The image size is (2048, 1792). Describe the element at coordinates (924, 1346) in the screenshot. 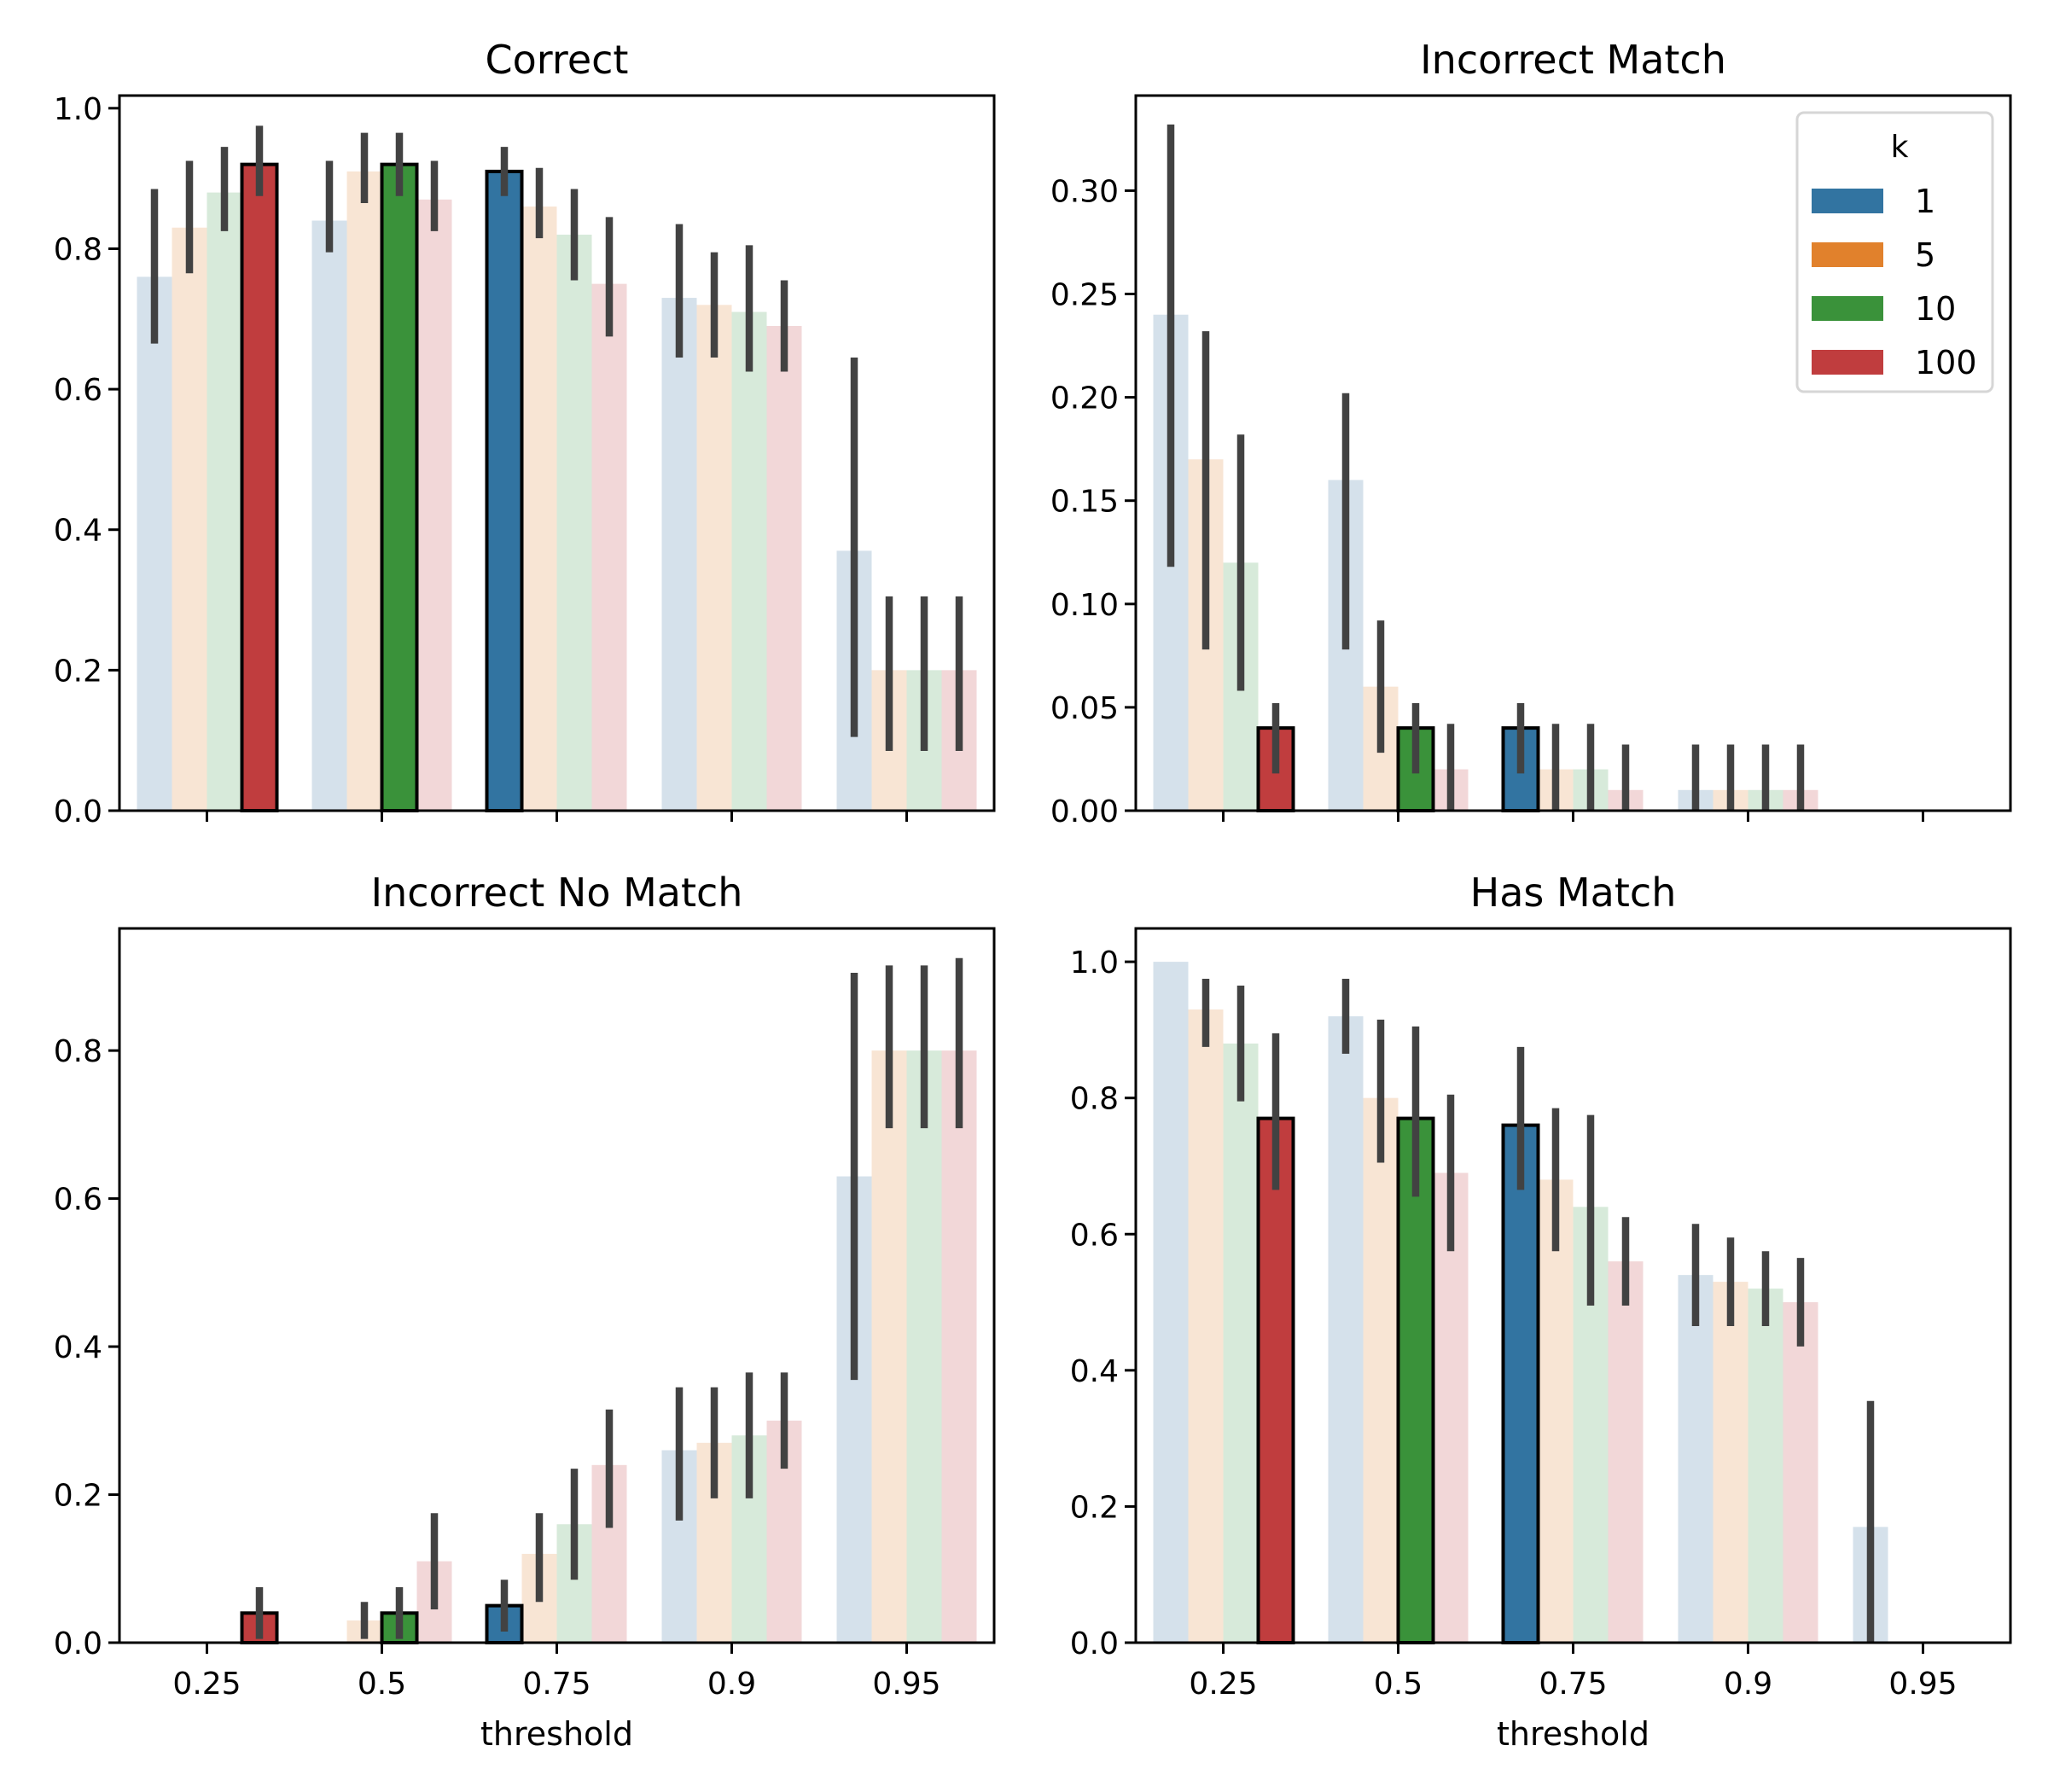

I see `bar-k10-thr0.95` at that location.